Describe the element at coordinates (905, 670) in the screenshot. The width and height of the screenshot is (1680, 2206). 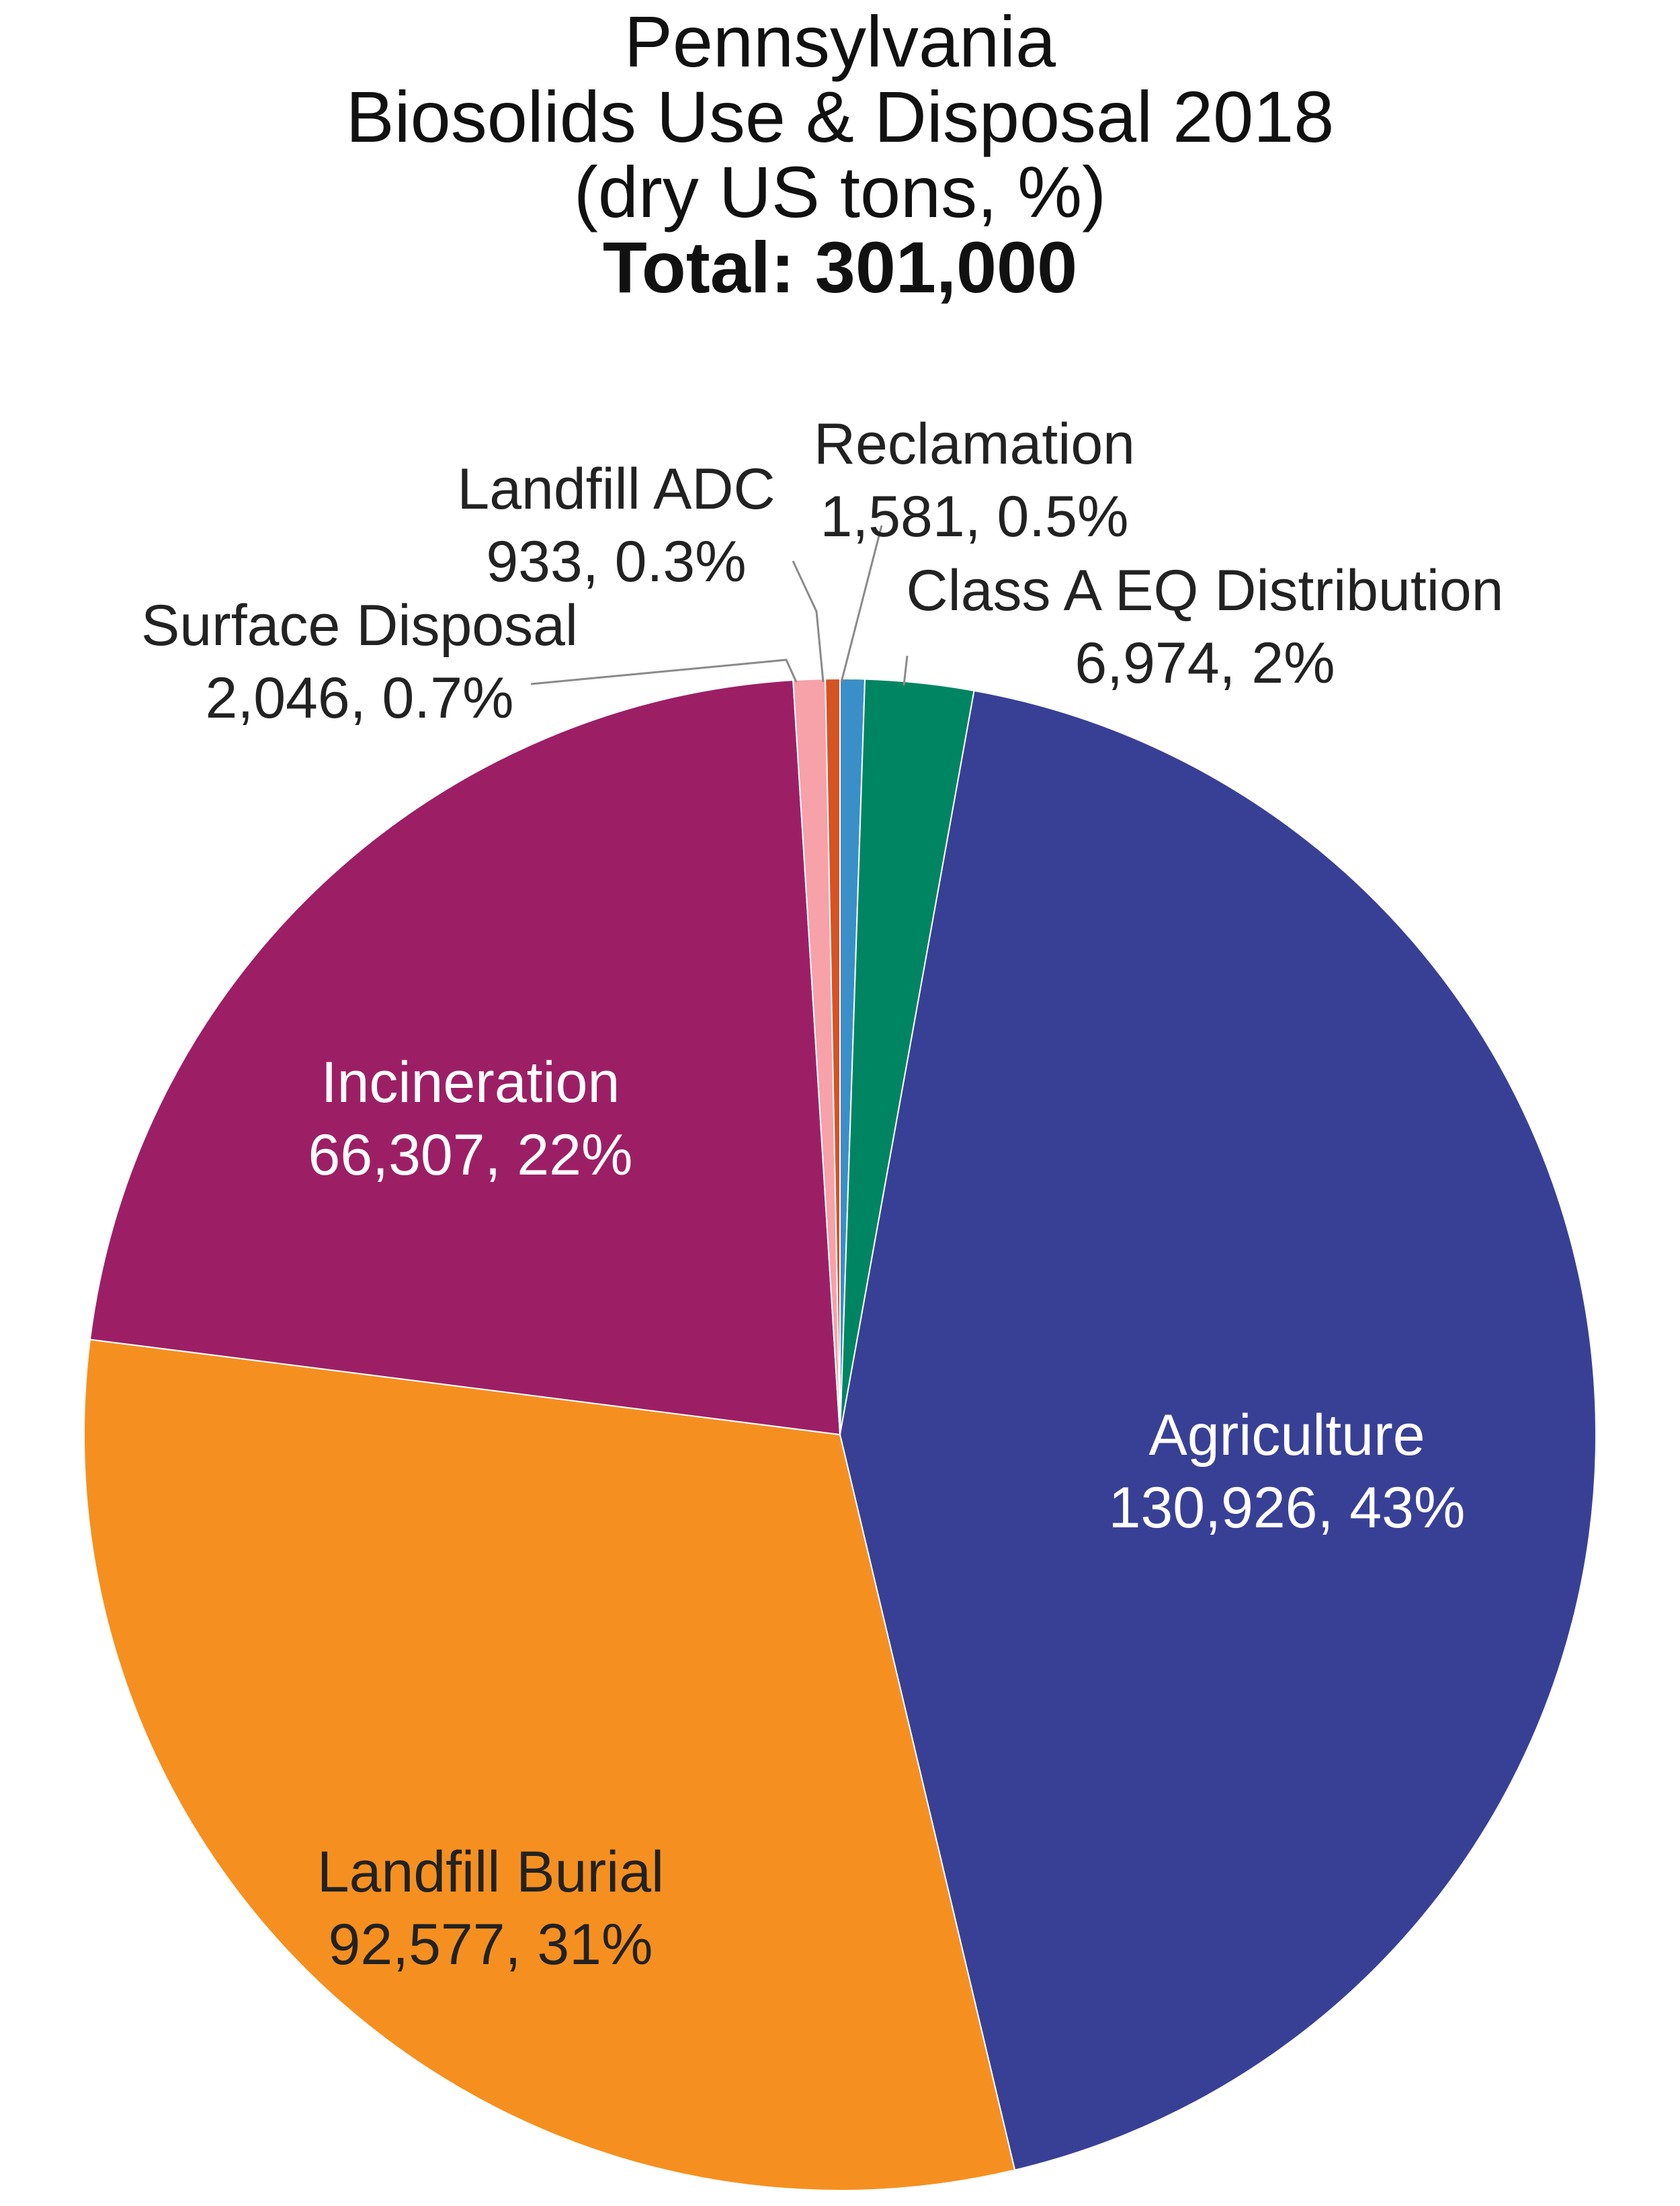
I see `leader-line-class-a-eq-distribution` at that location.